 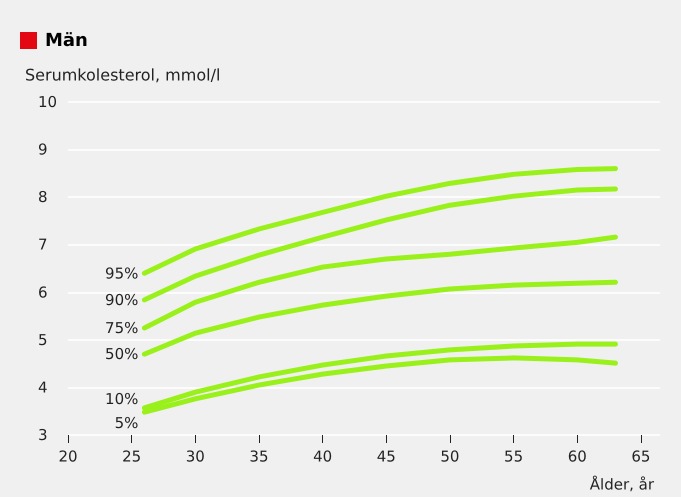 I want to click on x-axis-title: Ålder, år, so click(x=622, y=485).